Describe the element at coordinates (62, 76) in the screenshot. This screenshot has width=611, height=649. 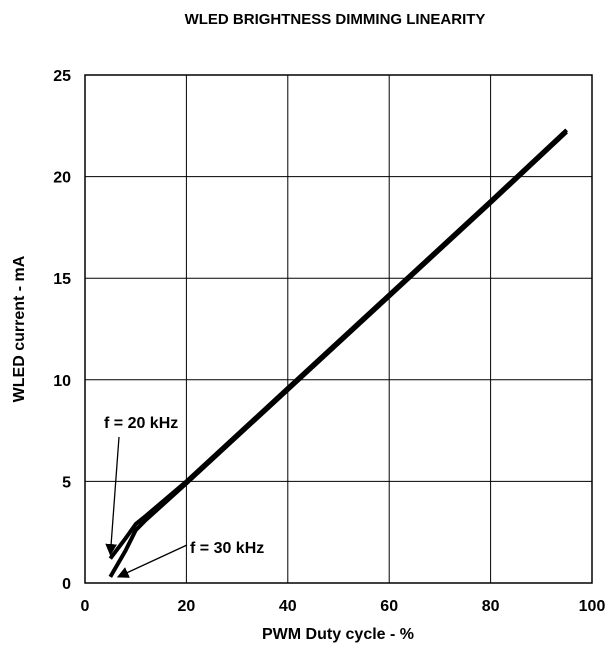
I see `y-tick-label: 25` at that location.